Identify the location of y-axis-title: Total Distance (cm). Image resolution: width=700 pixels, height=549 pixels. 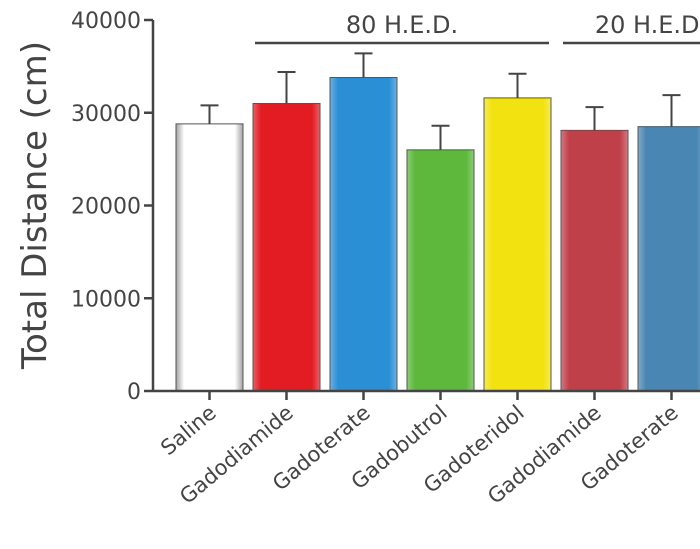
(35, 205).